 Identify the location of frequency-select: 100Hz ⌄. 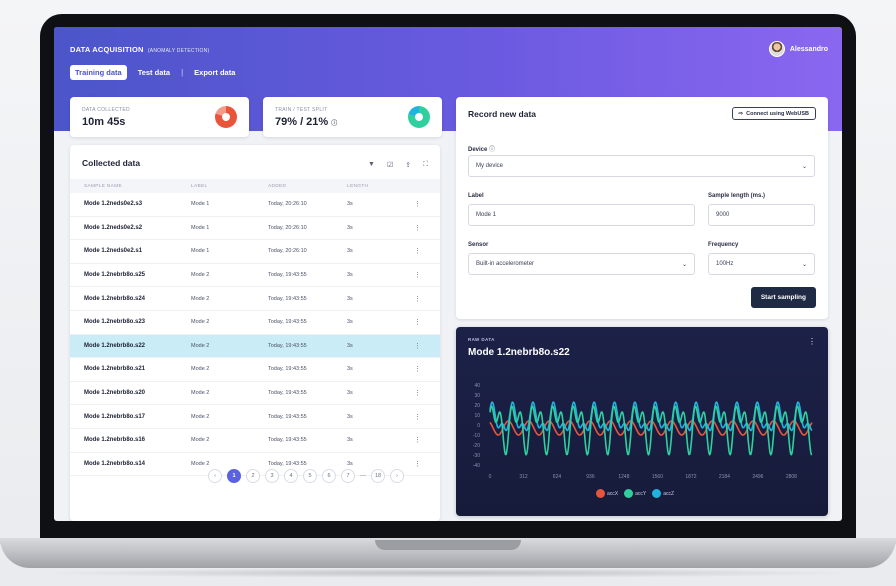
(761, 264).